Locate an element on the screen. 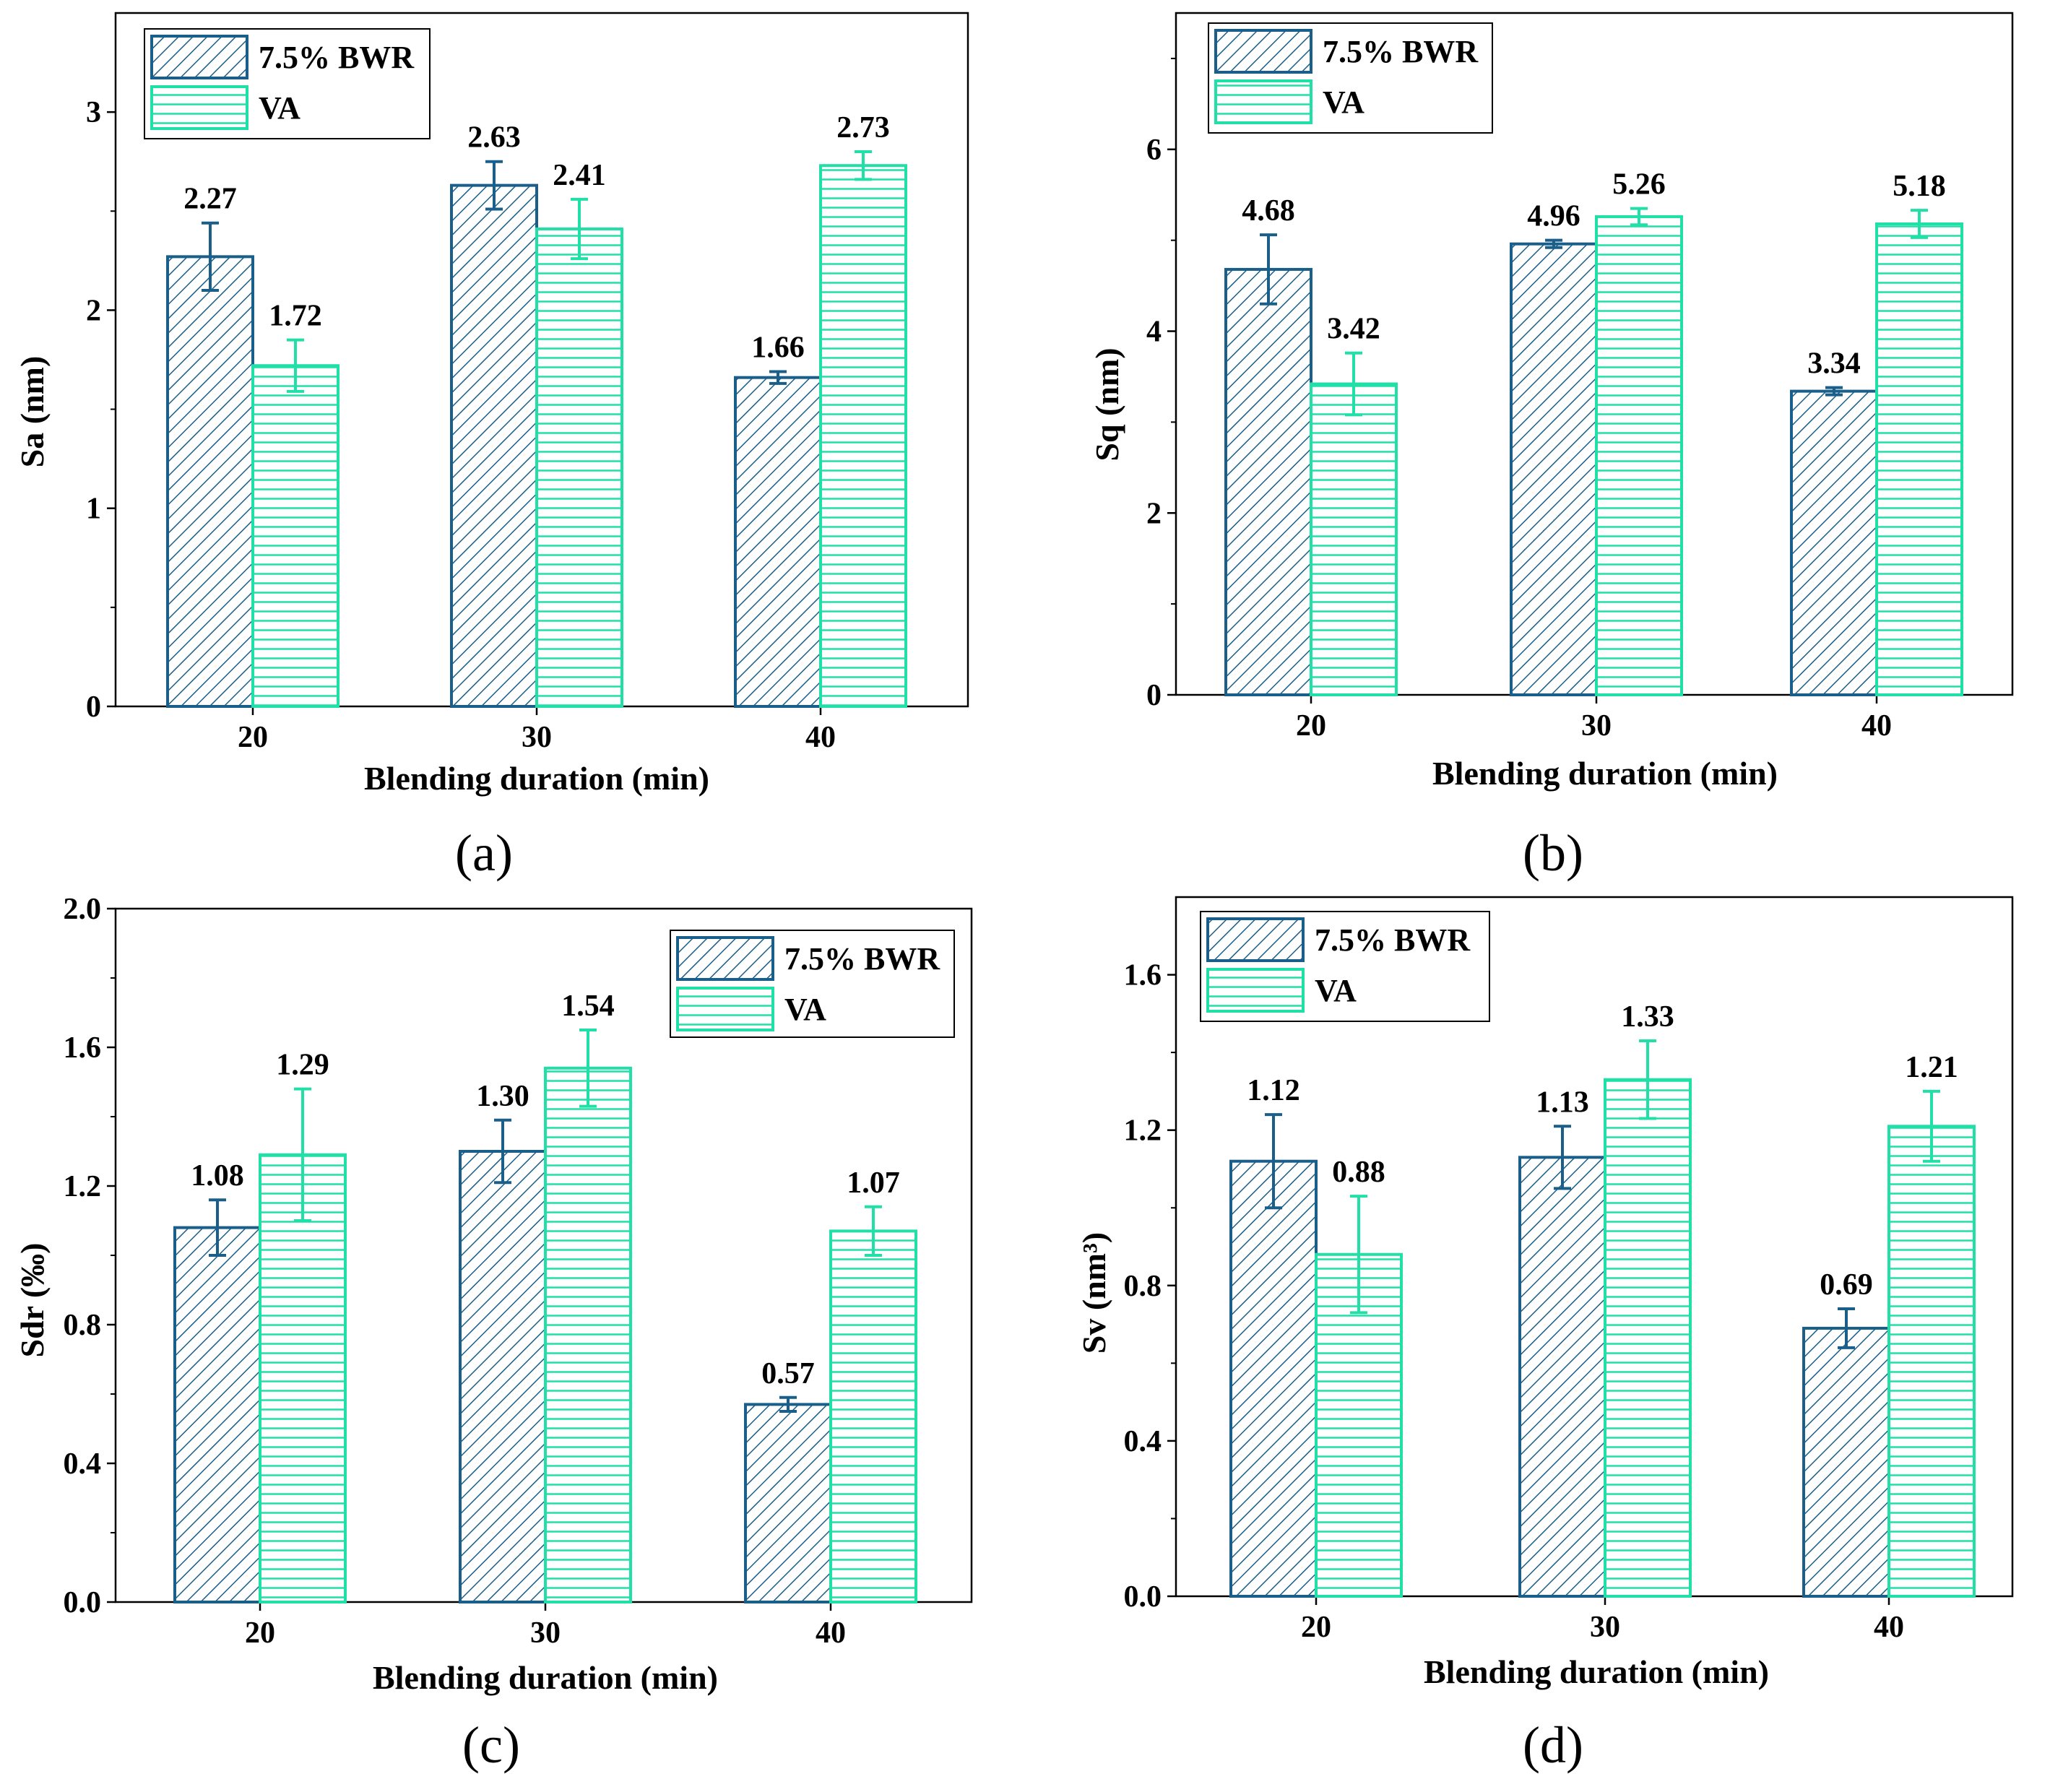  panel-d-legend-label: VA is located at coordinates (1336, 990).